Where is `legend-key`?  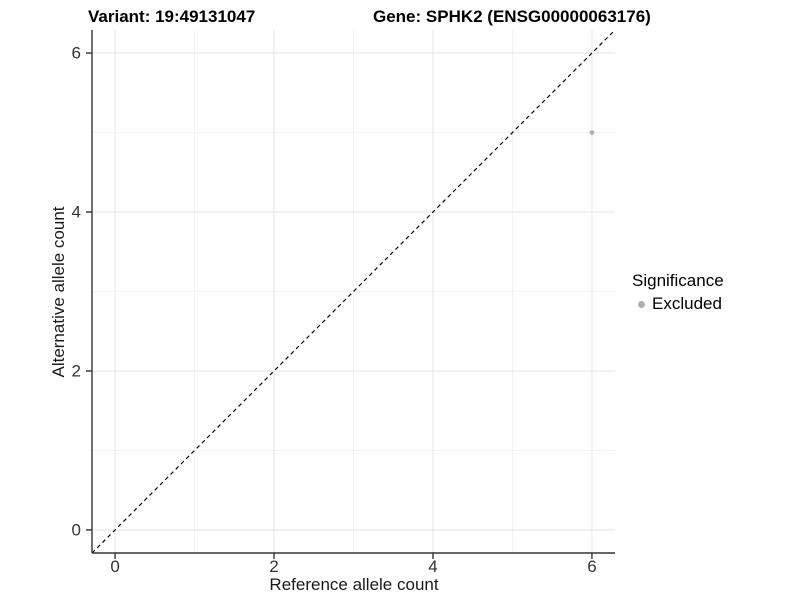
legend-key is located at coordinates (641, 304).